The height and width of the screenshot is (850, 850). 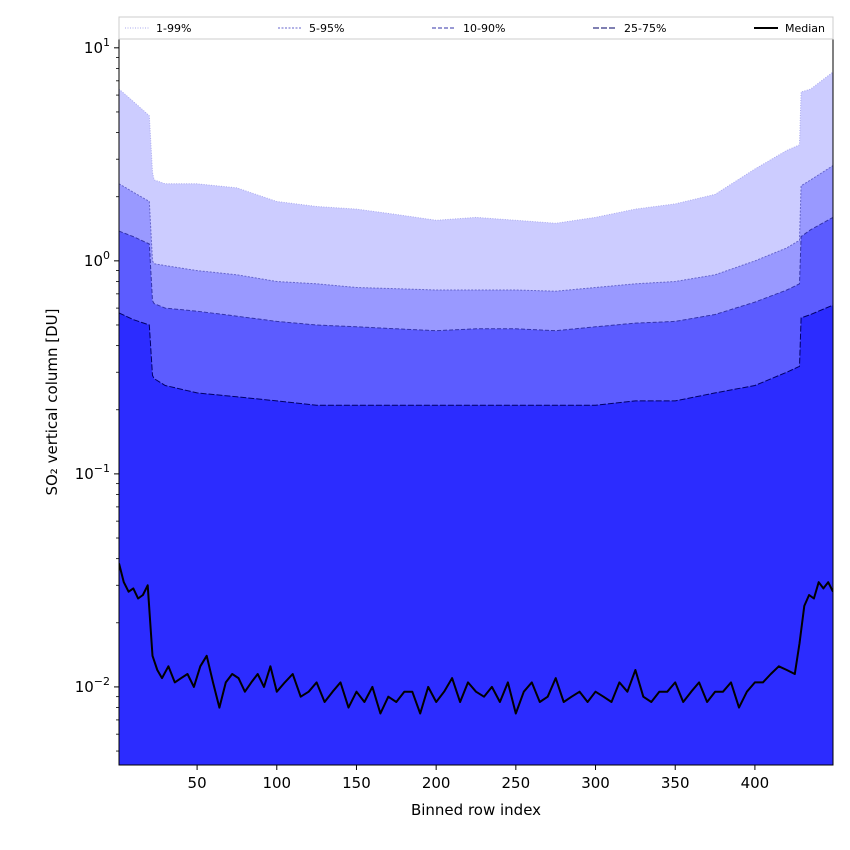 I want to click on x-tick-label-300: 300, so click(x=595, y=783).